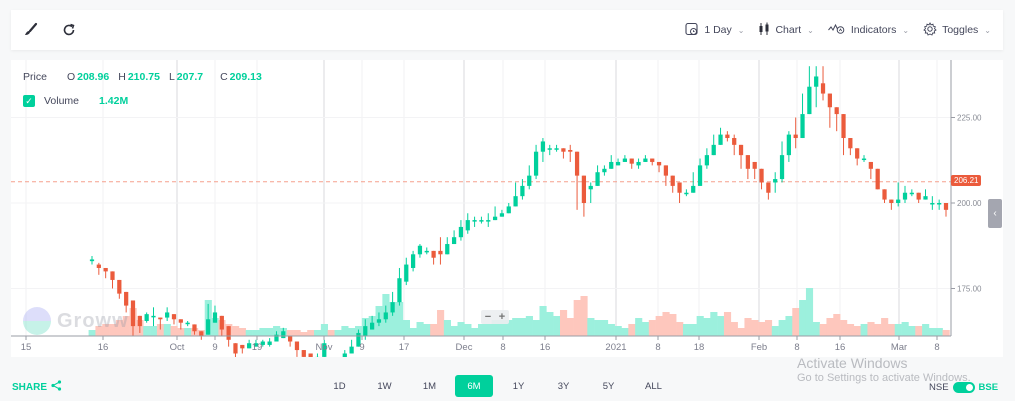 The image size is (1015, 401). I want to click on svg-text: 200.00, so click(969, 203).